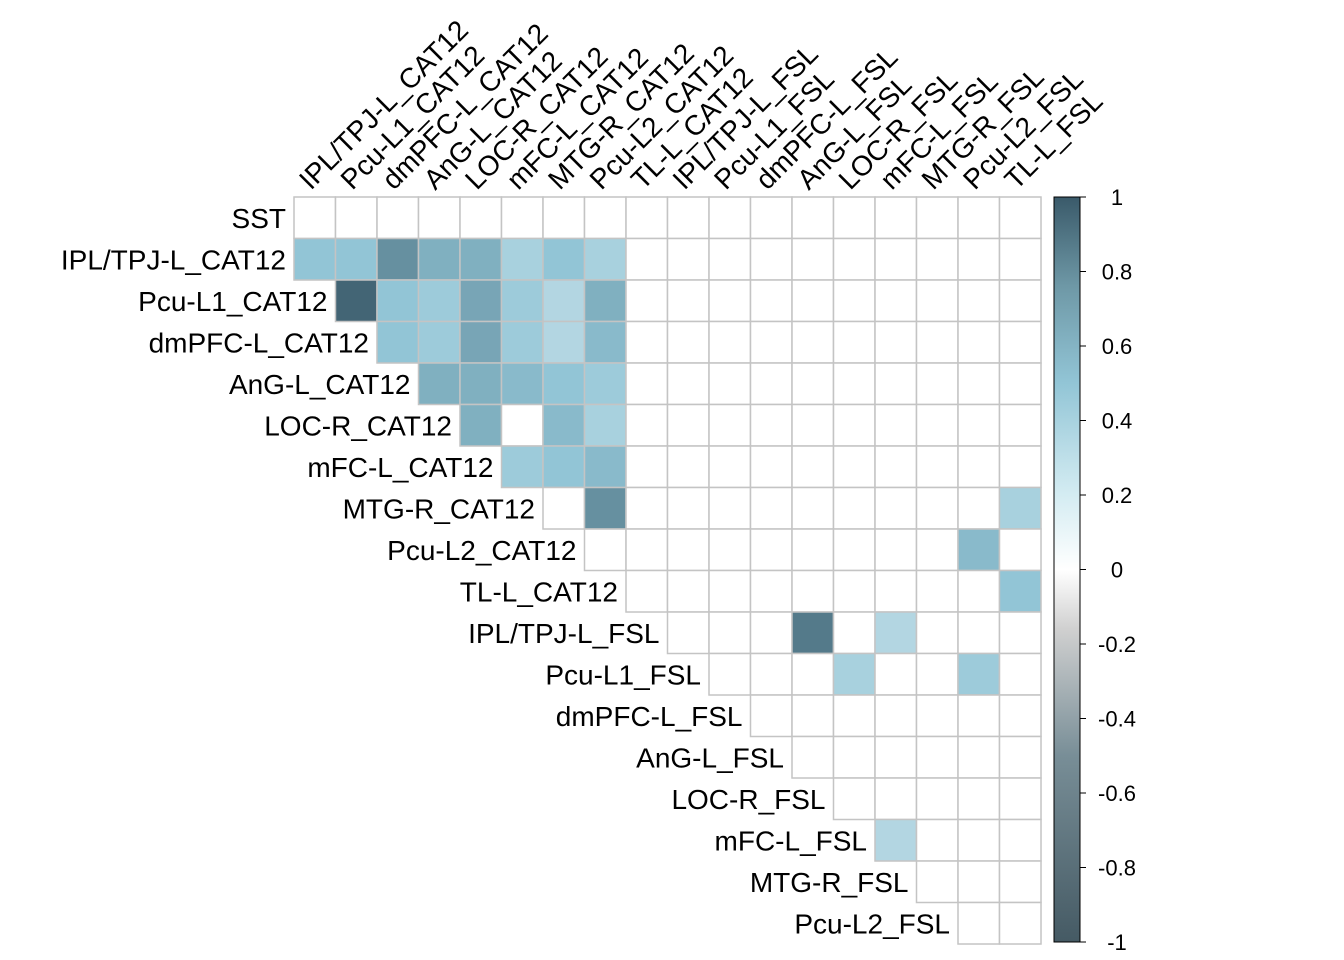 The height and width of the screenshot is (960, 1344). What do you see at coordinates (1117, 197) in the screenshot?
I see `colorbar-tick-label: 1` at bounding box center [1117, 197].